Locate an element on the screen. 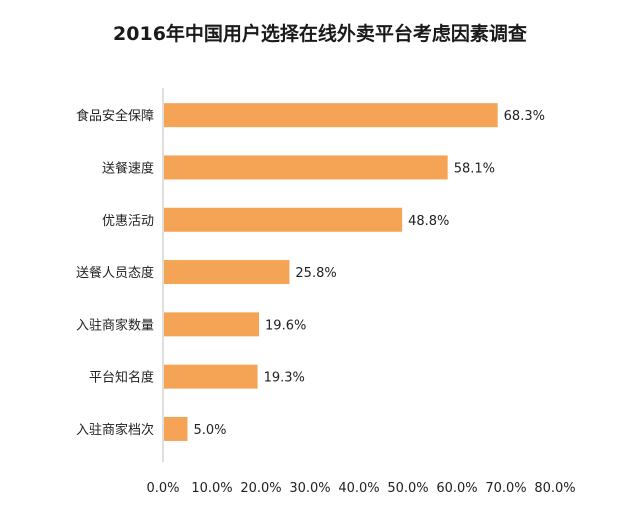  data-label: 5.0% is located at coordinates (210, 430).